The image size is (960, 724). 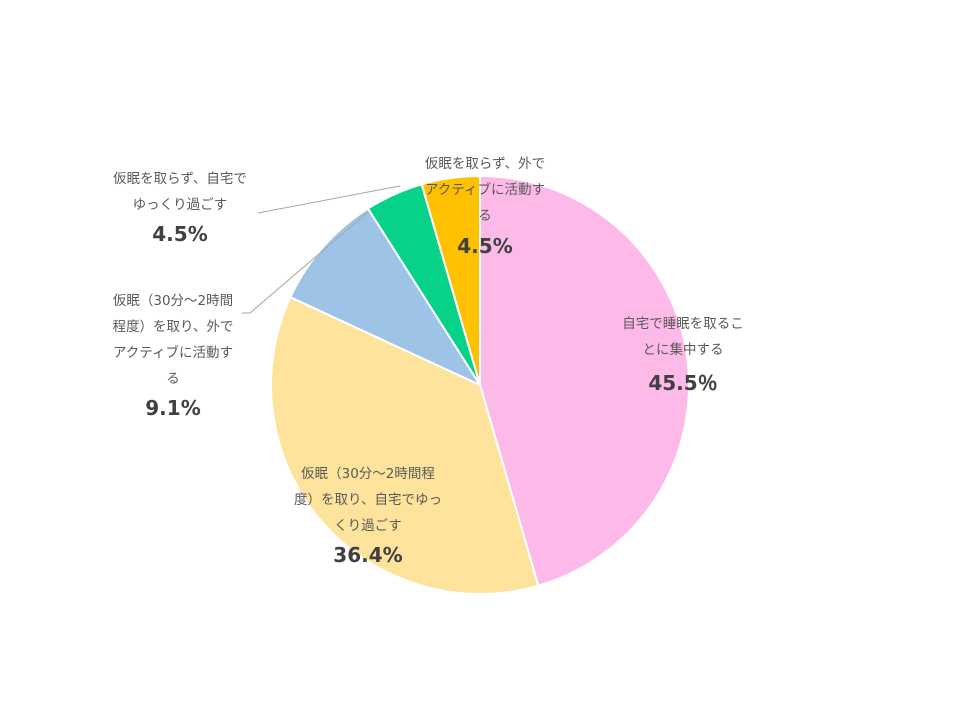 What do you see at coordinates (368, 474) in the screenshot?
I see `slice-category-label: 仮眠（30分～2時間程` at bounding box center [368, 474].